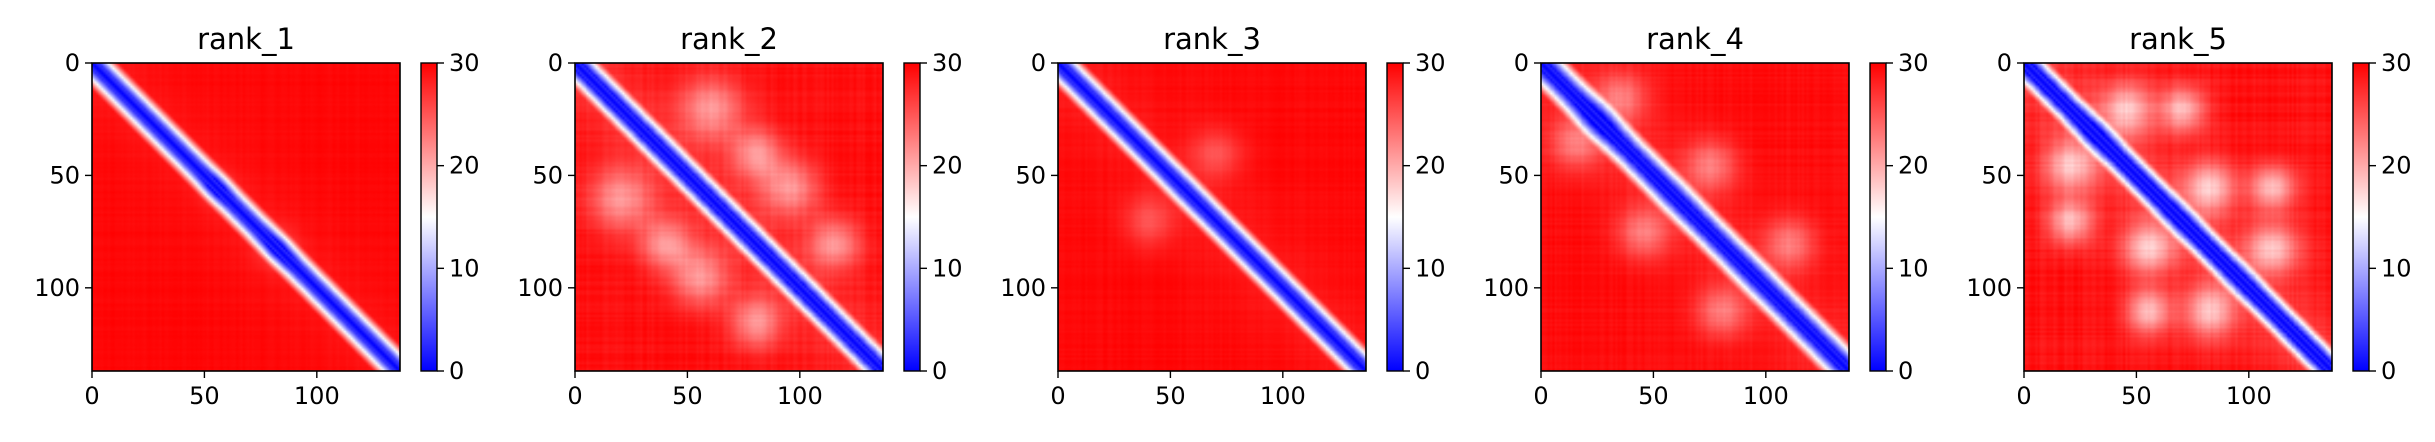 This screenshot has height=442, width=2435. Describe the element at coordinates (246, 39) in the screenshot. I see `panel-title: rank_1` at that location.